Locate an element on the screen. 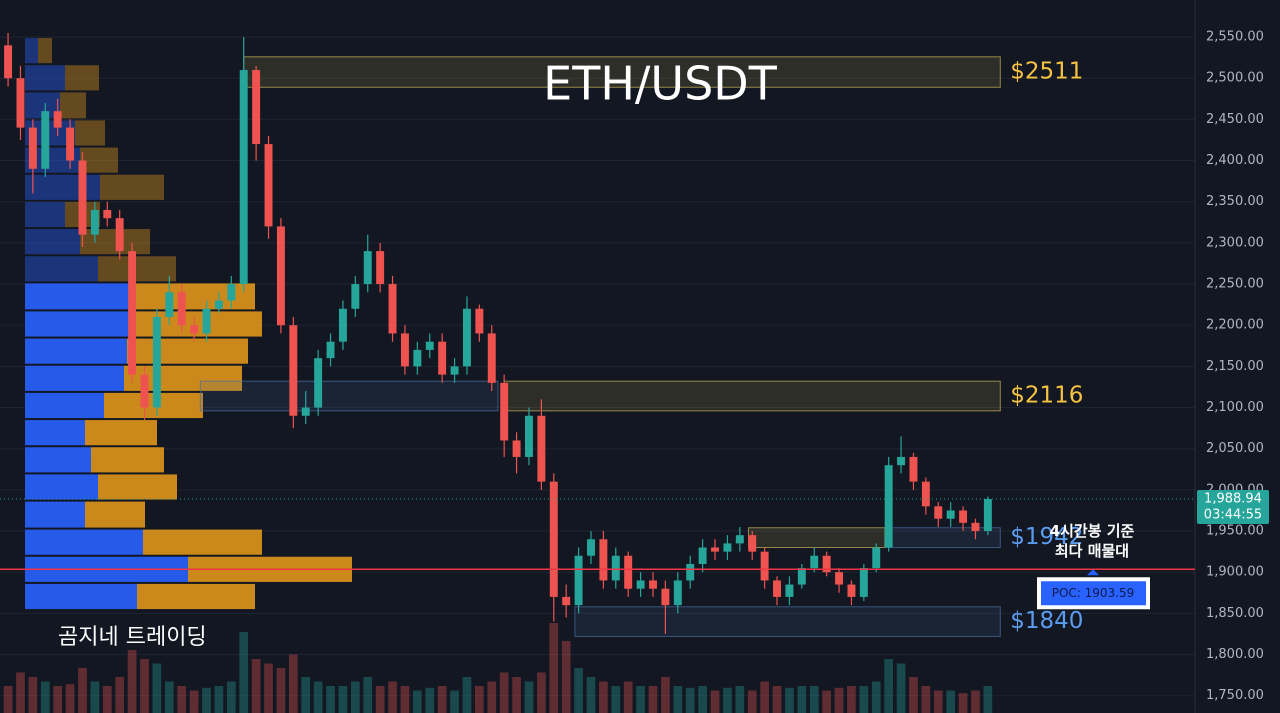 This screenshot has width=1280, height=713. poc-label: POC: 1903.59 is located at coordinates (1093, 593).